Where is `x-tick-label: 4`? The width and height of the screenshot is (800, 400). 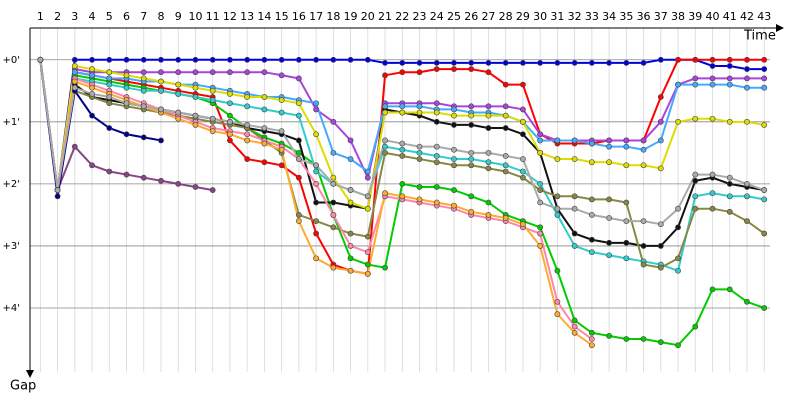 x-tick-label: 4 is located at coordinates (92, 16).